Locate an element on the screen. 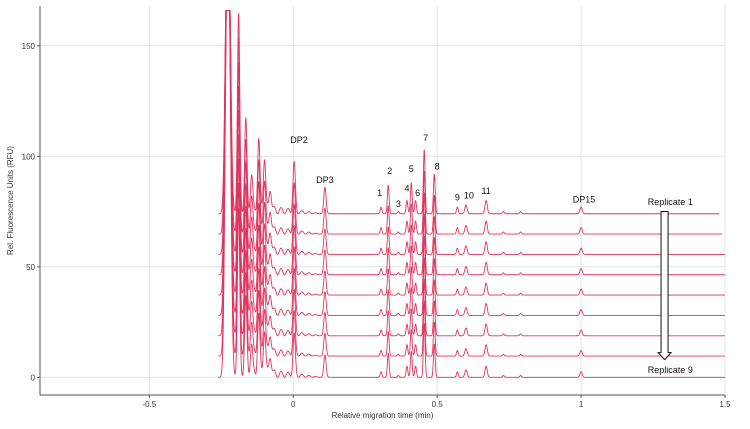 The width and height of the screenshot is (750, 429). peak-label: 10 is located at coordinates (469, 195).